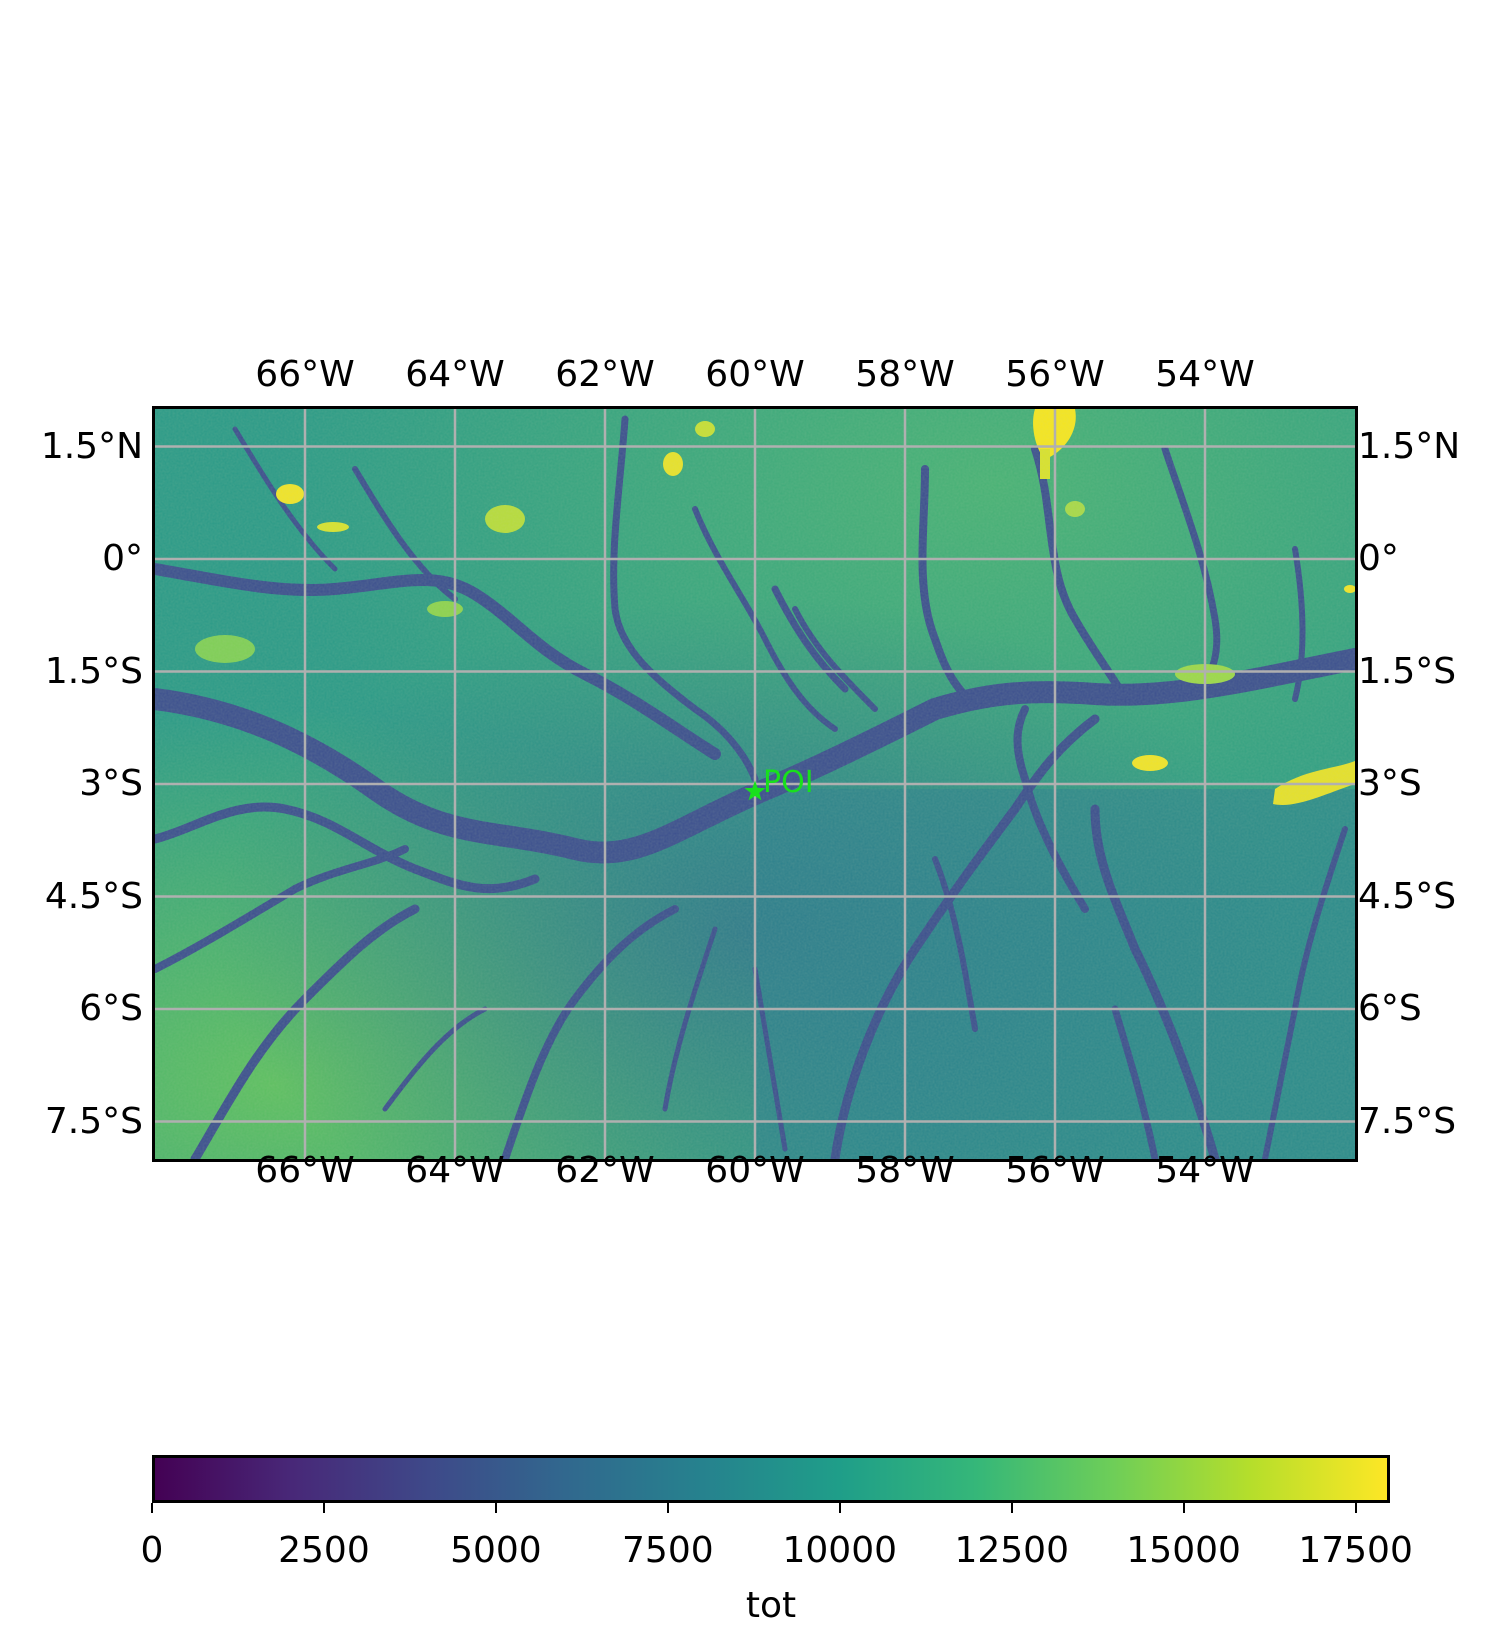 This screenshot has width=1500, height=1650. I want to click on colorbar-tick-label: 10000, so click(840, 1550).